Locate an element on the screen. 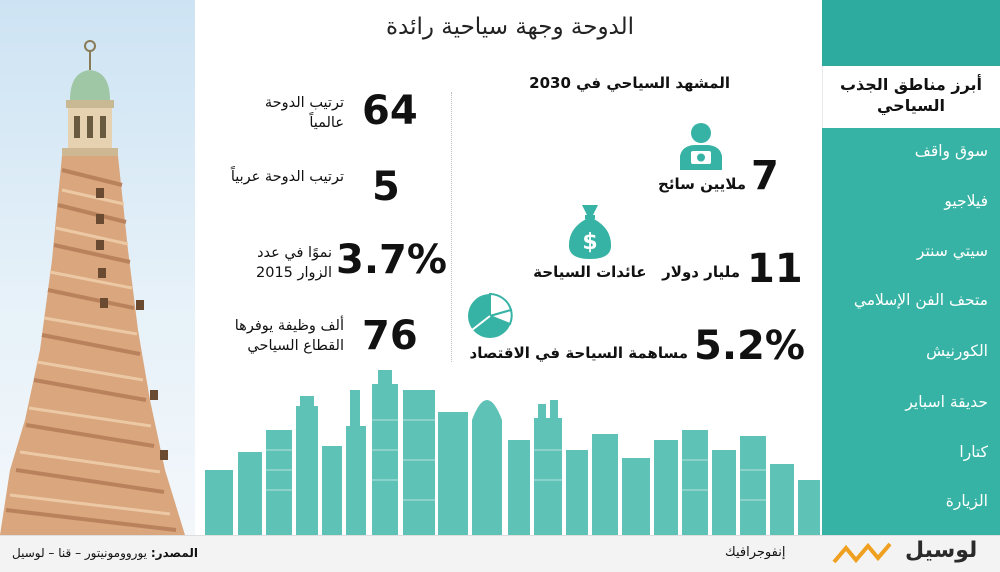 The image size is (1000, 572). infographic-label: إنفوجرافيك is located at coordinates (755, 552).